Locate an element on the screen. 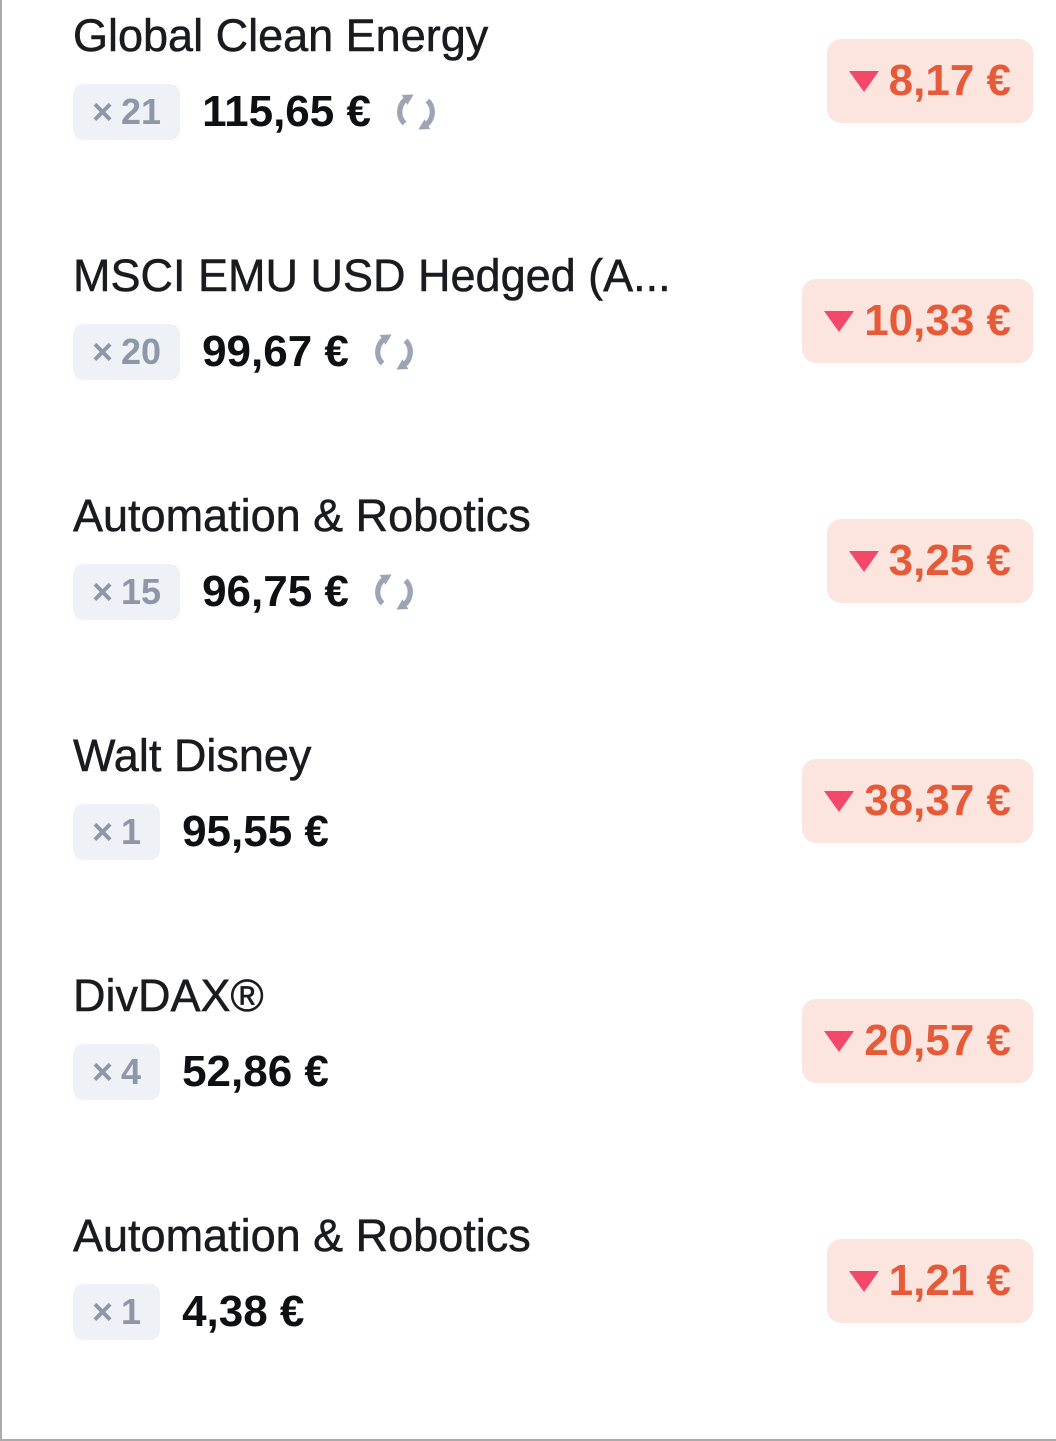  change-badge: 20,57 € is located at coordinates (917, 1041).